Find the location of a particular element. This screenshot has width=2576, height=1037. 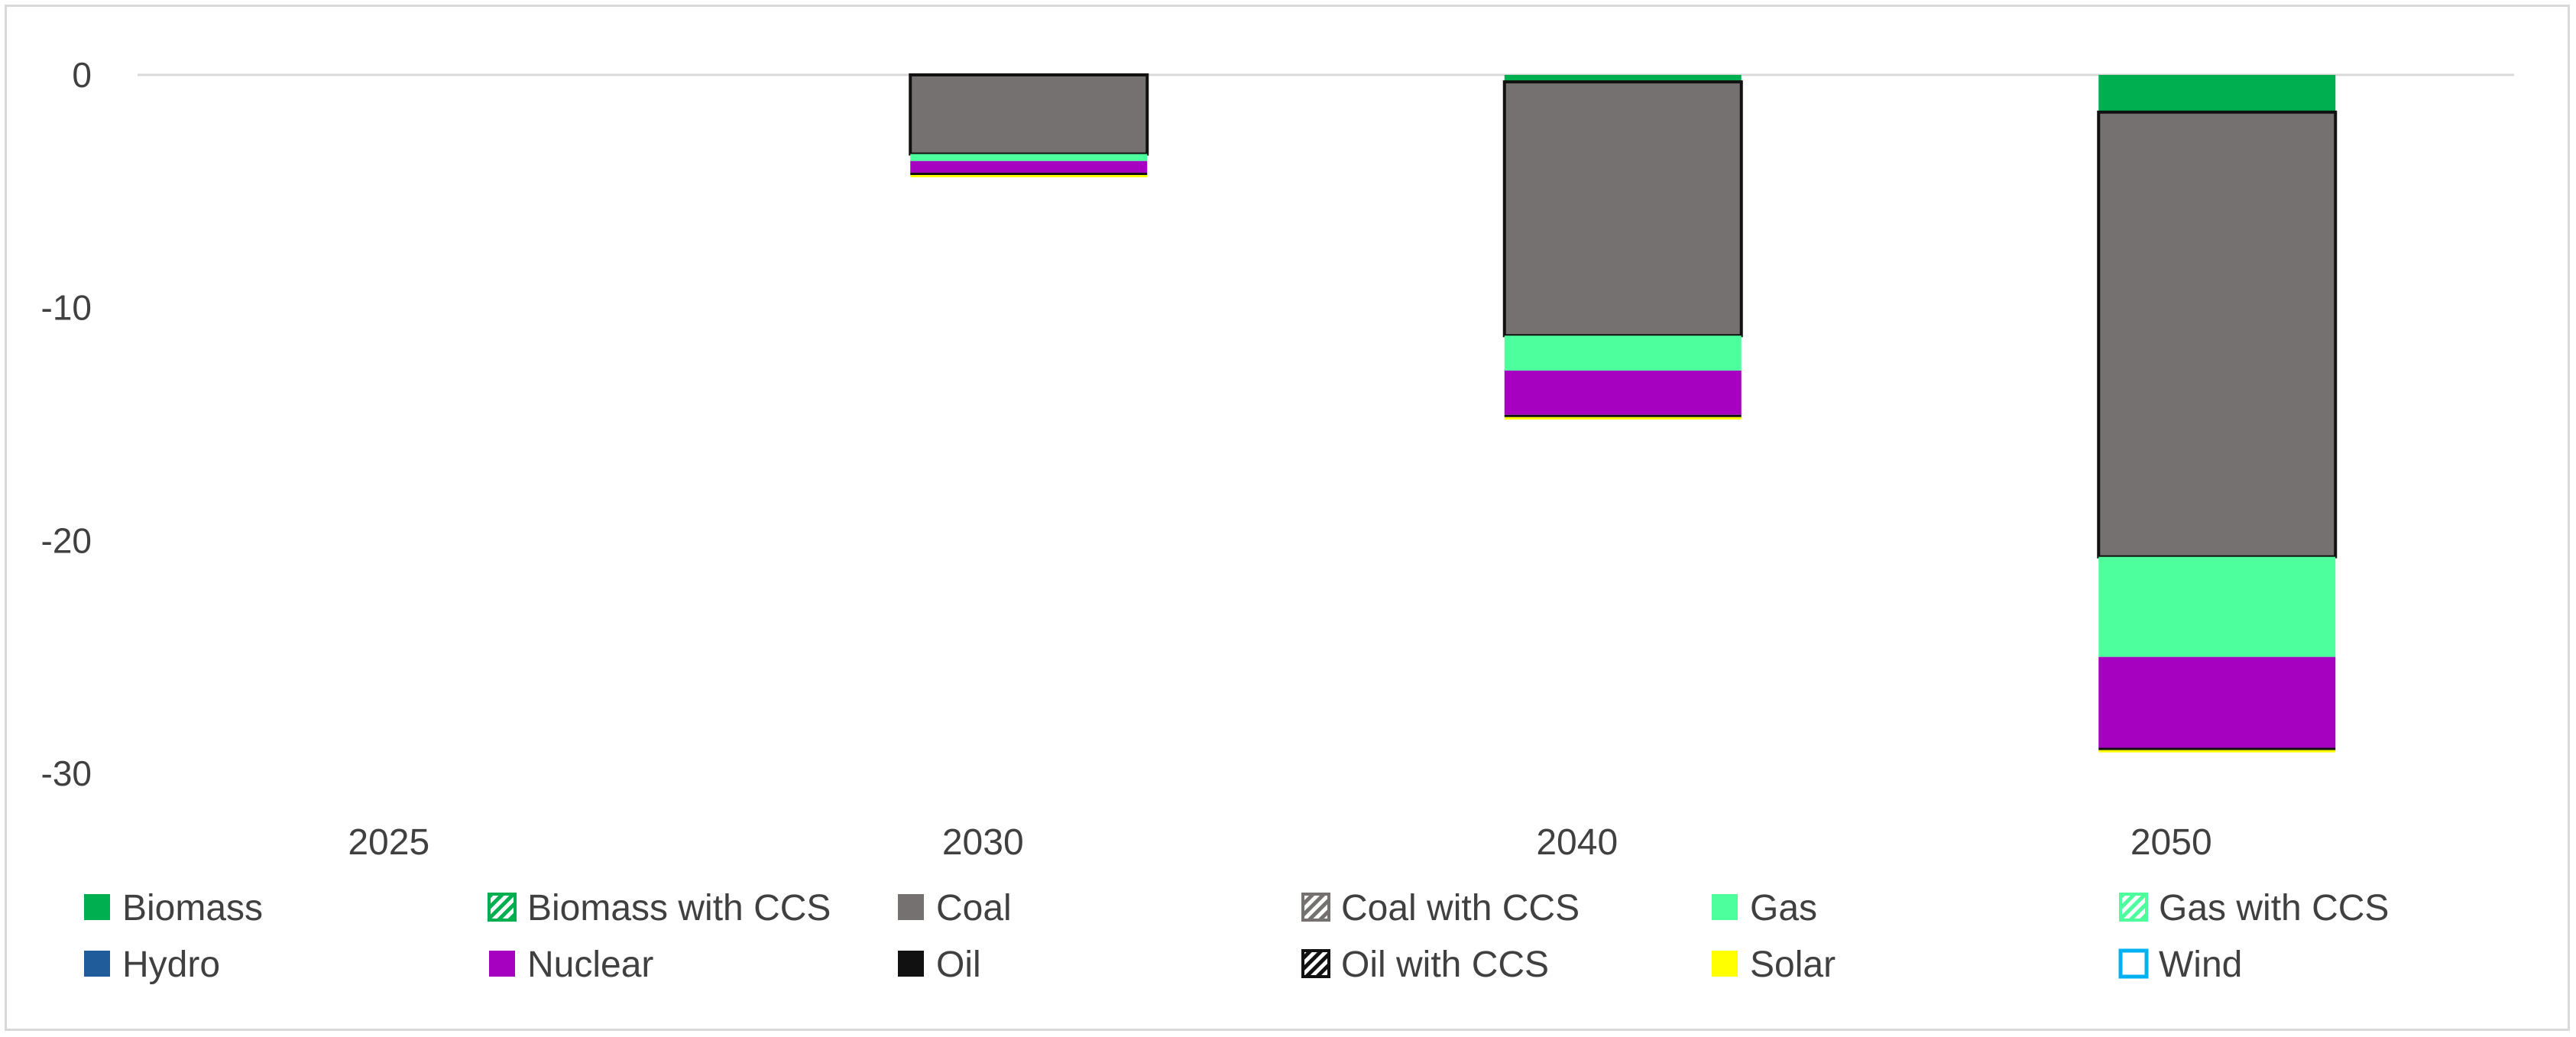

bar-nuclear-2030 is located at coordinates (1029, 166).